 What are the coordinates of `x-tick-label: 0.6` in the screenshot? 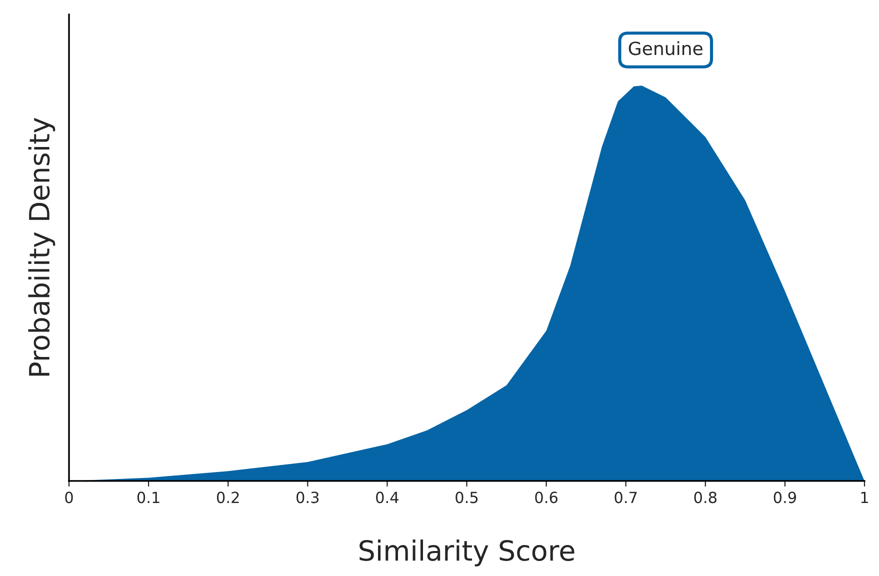 It's located at (546, 498).